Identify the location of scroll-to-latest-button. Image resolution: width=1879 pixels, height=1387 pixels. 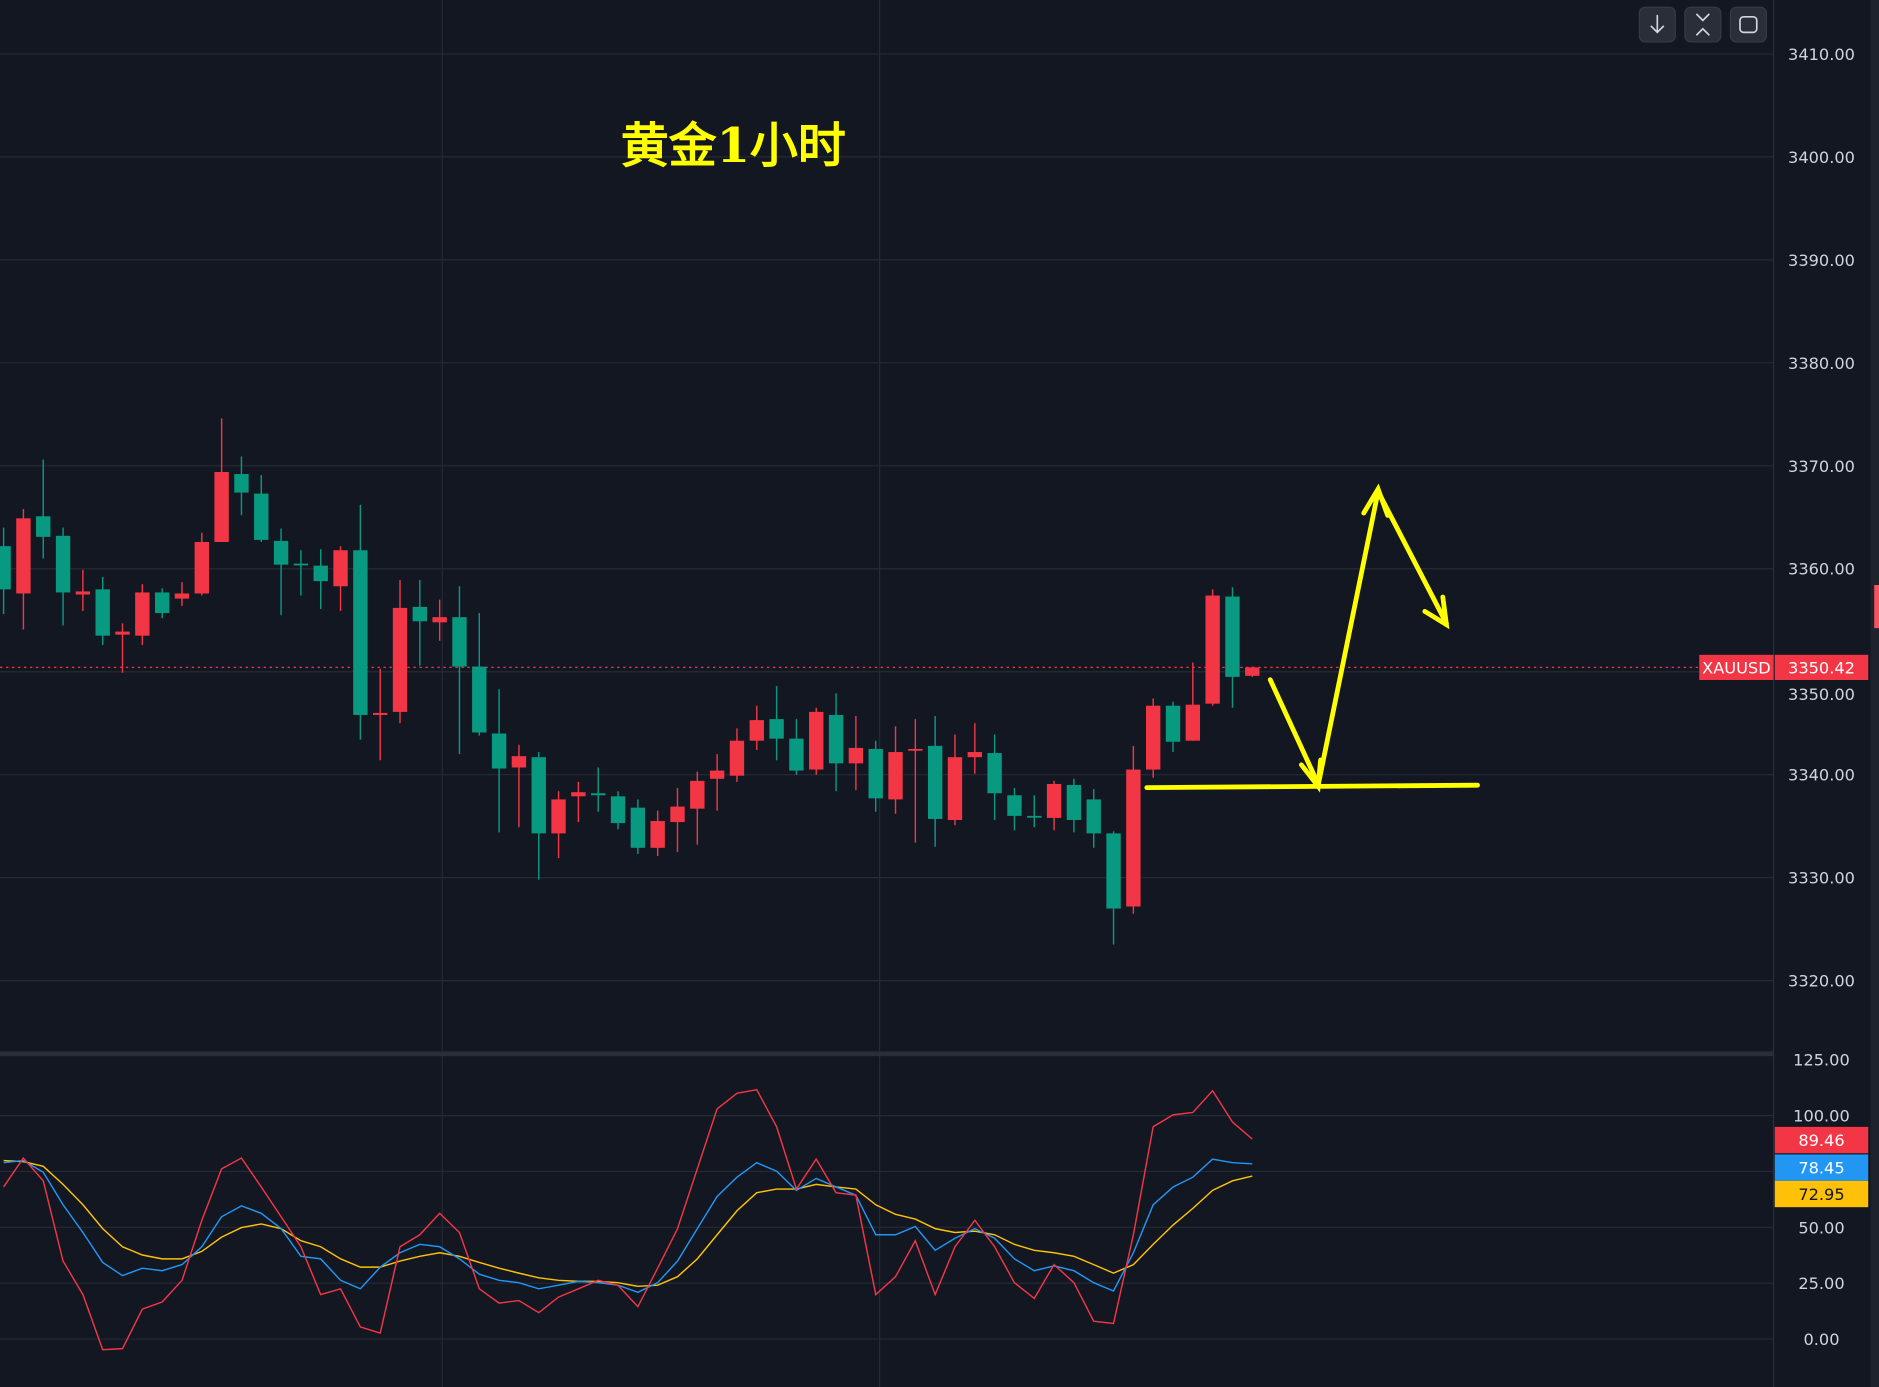
(1657, 24).